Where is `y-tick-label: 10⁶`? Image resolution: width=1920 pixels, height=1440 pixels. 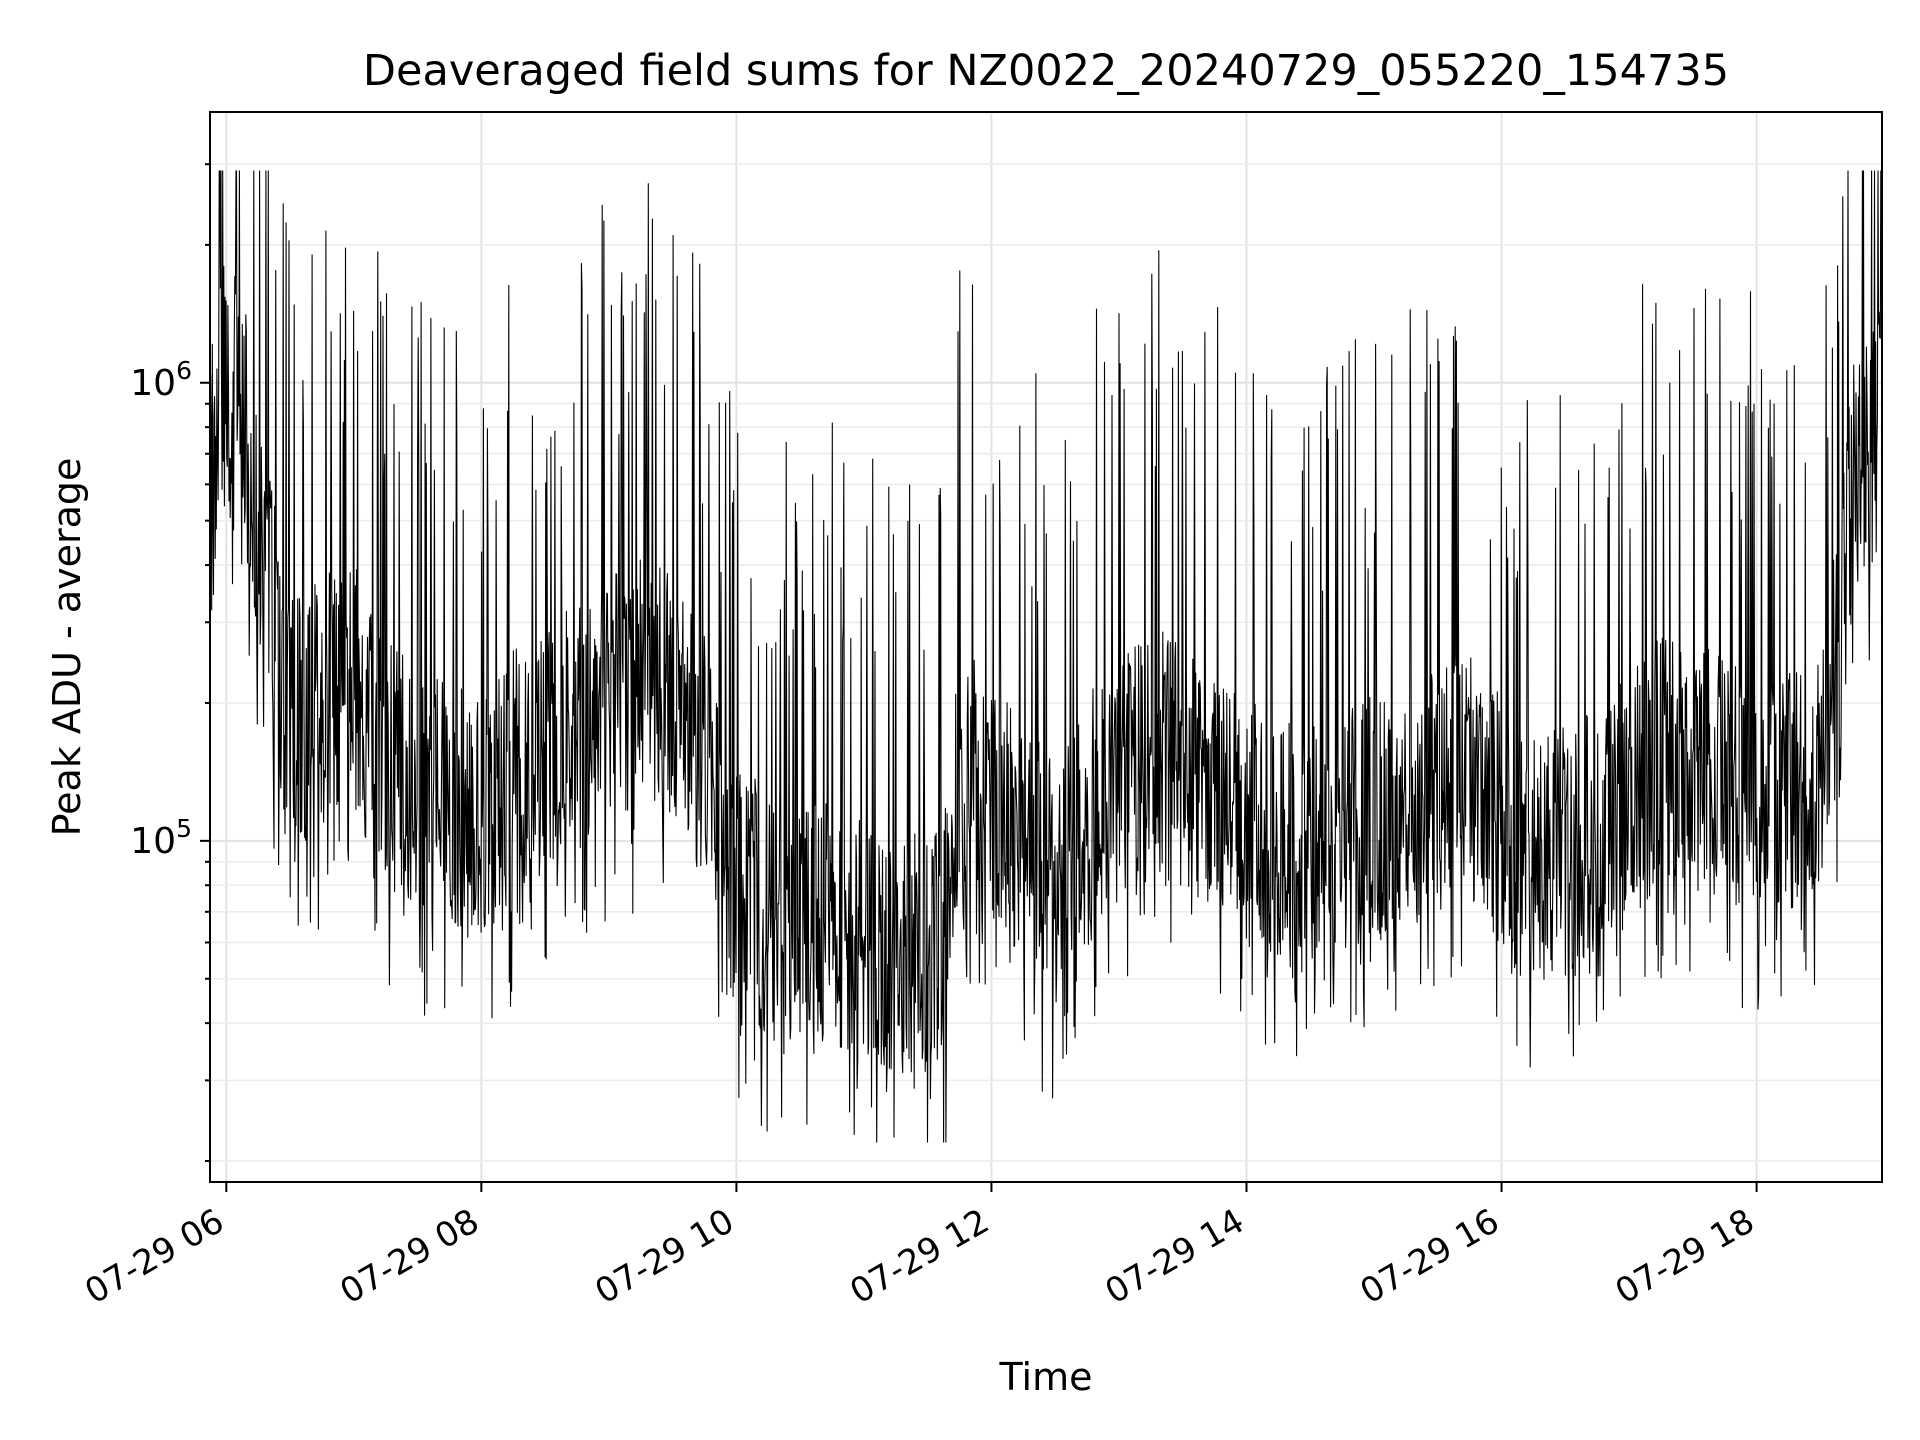
y-tick-label: 10⁶ is located at coordinates (161, 380).